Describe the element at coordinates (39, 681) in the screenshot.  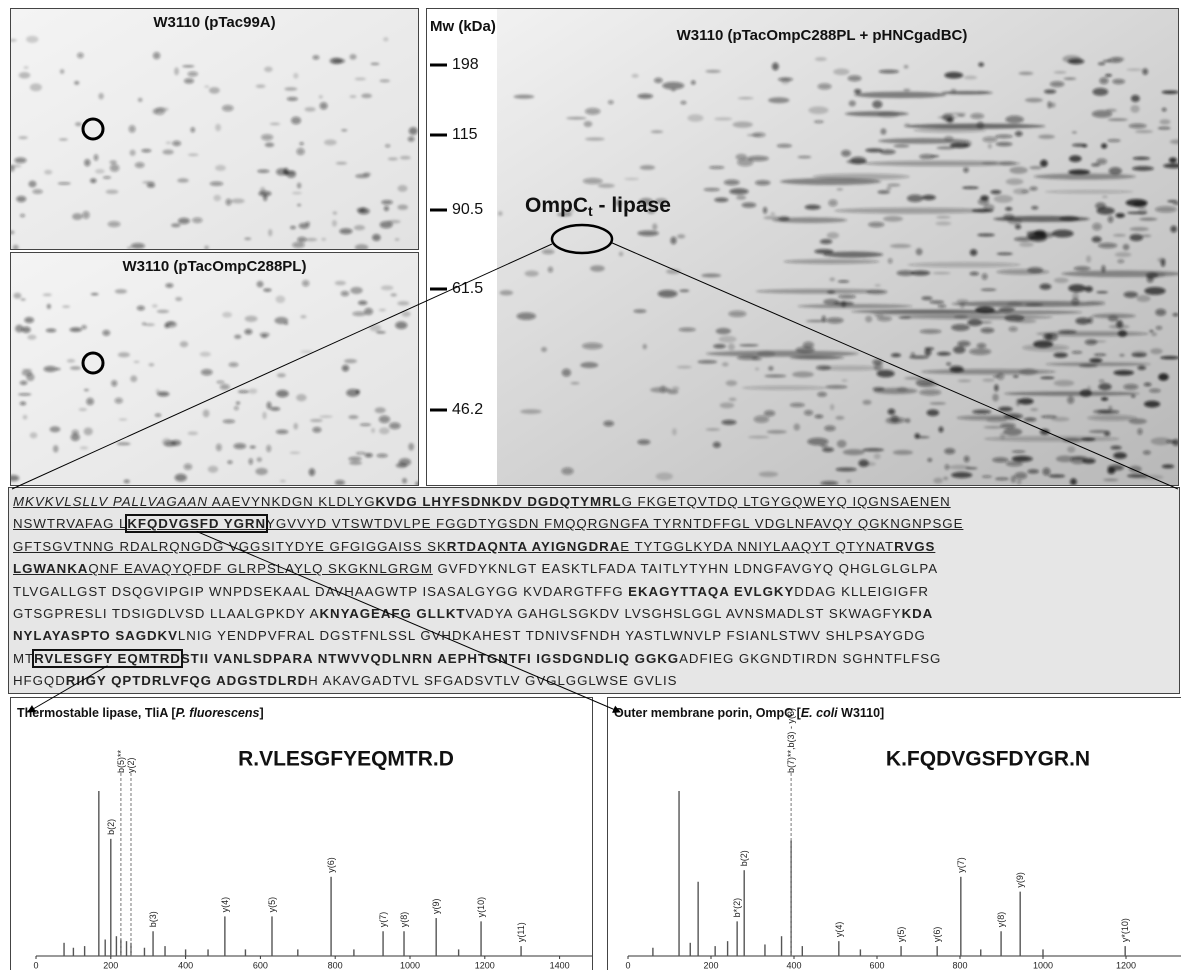
I see `sequence-segment: HFGQD` at that location.